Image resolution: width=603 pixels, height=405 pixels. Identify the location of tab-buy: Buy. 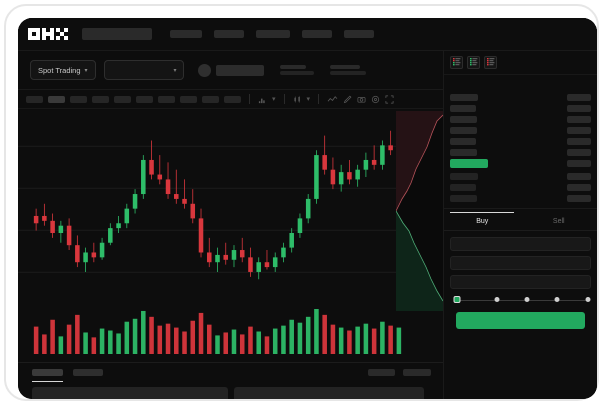
(482, 221).